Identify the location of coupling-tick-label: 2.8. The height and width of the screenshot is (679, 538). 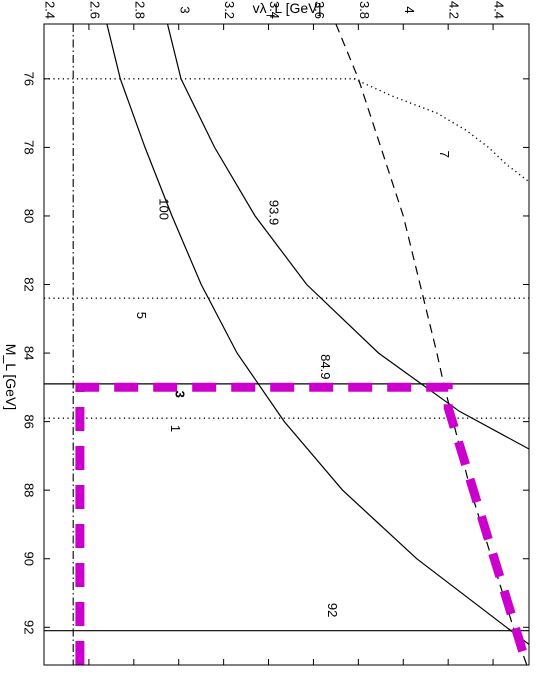
(139, 10).